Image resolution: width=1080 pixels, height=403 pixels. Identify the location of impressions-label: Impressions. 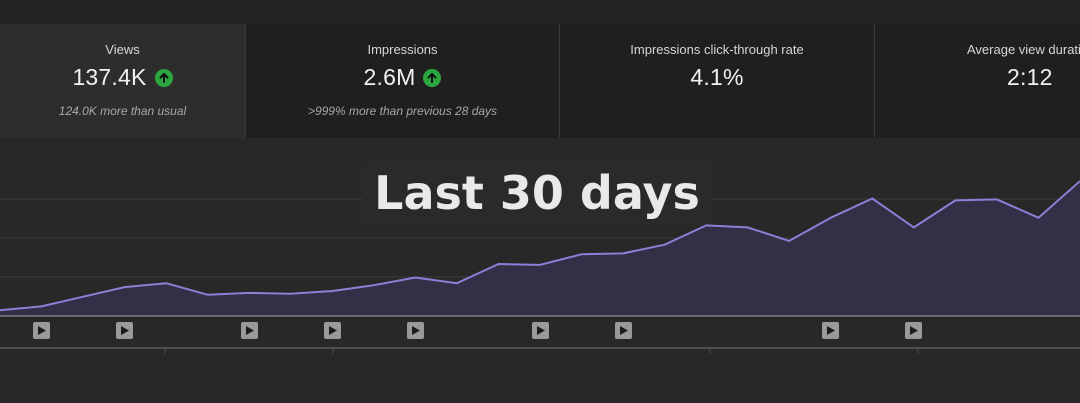
(402, 49).